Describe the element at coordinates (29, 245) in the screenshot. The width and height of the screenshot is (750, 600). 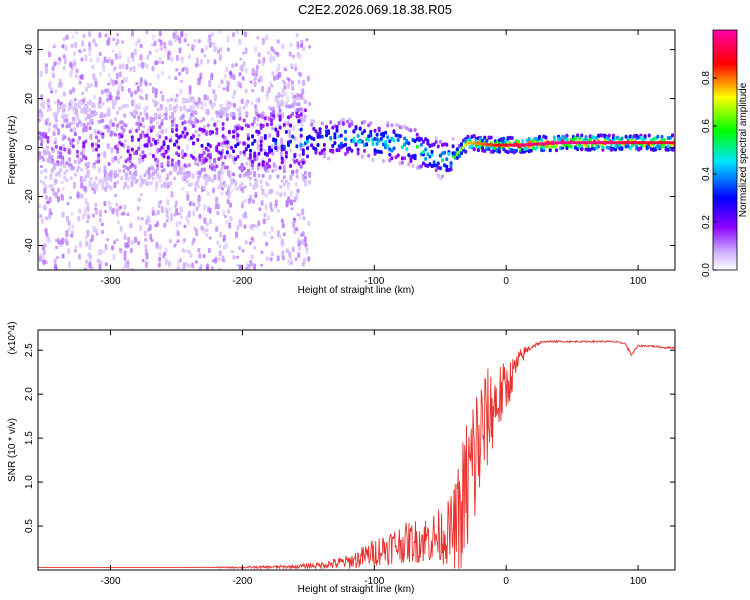
I see `spectrogram-y-tick-label: -40` at that location.